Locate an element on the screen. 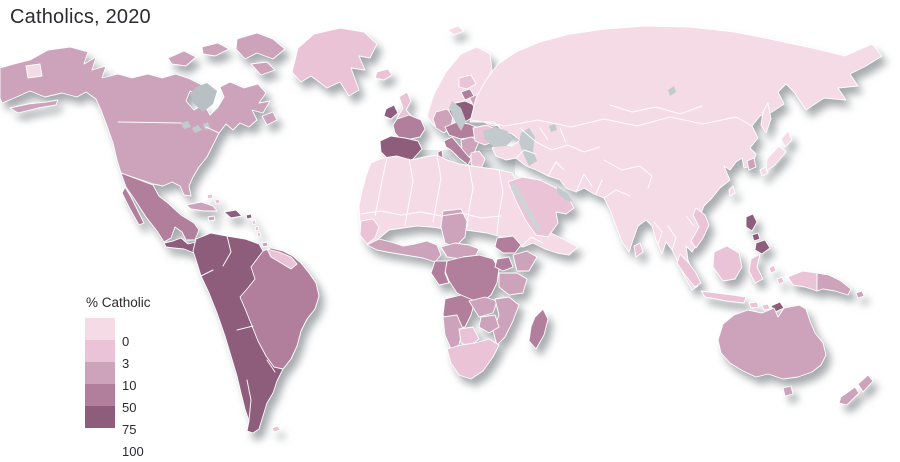  country-bahamas is located at coordinates (213, 199).